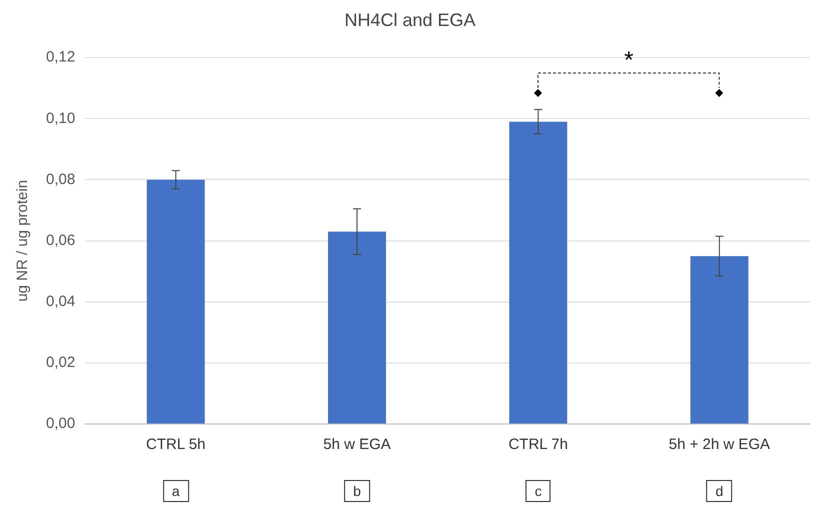  What do you see at coordinates (61, 240) in the screenshot?
I see `y-tick-label: 0,06` at bounding box center [61, 240].